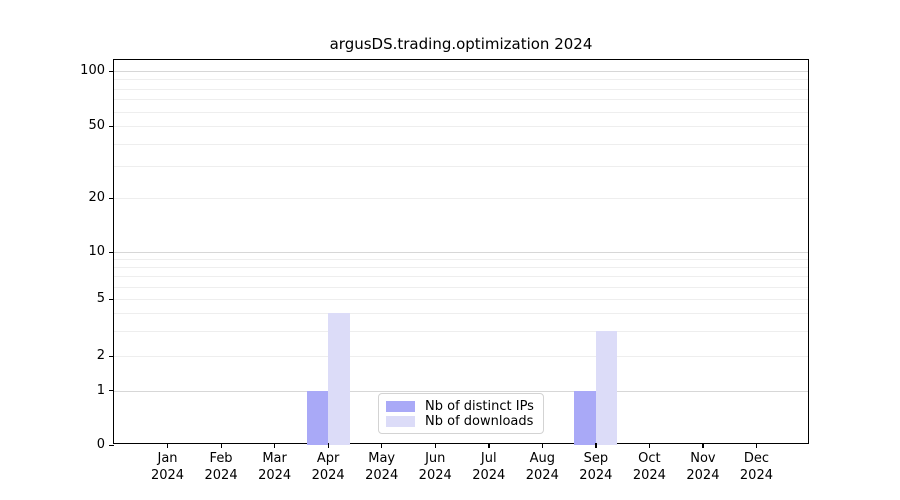 The height and width of the screenshot is (500, 900). I want to click on x-tick-label-sep: Sep 2024, so click(596, 467).